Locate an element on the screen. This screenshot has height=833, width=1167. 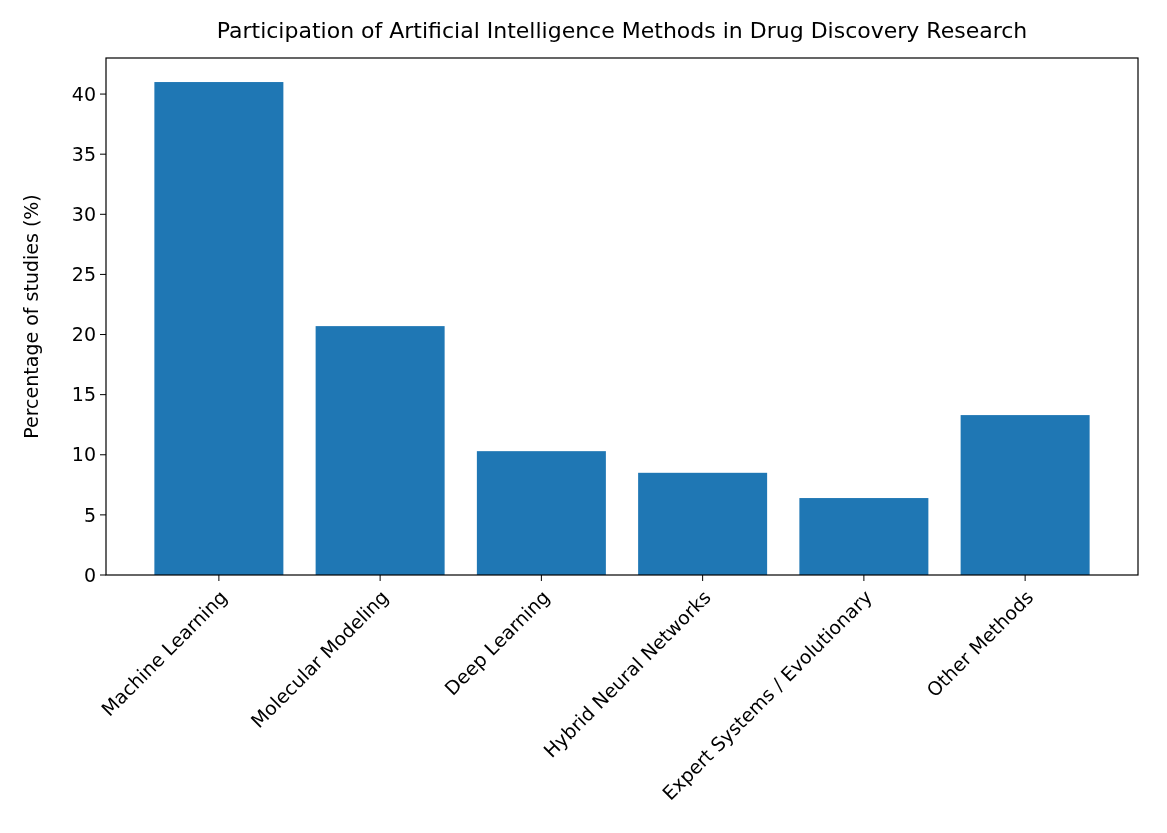
y-tick-label: 15 is located at coordinates (83, 394).